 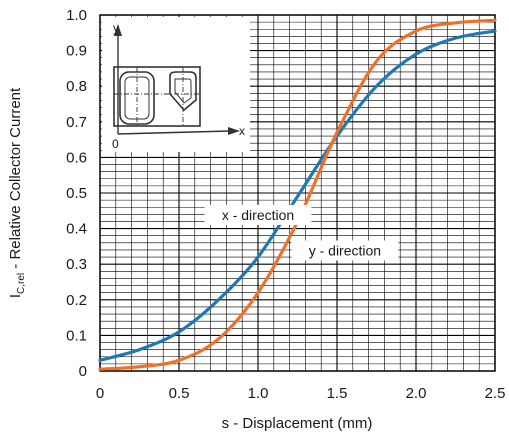 I want to click on inset-origin-label: 0, so click(x=115, y=144).